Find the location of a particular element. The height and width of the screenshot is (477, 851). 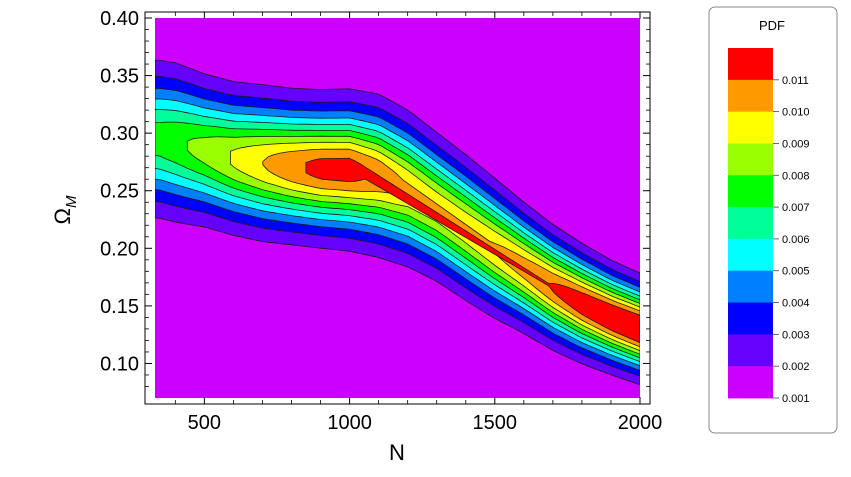

y-axis-title-symbol: Ω is located at coordinates (62, 216).